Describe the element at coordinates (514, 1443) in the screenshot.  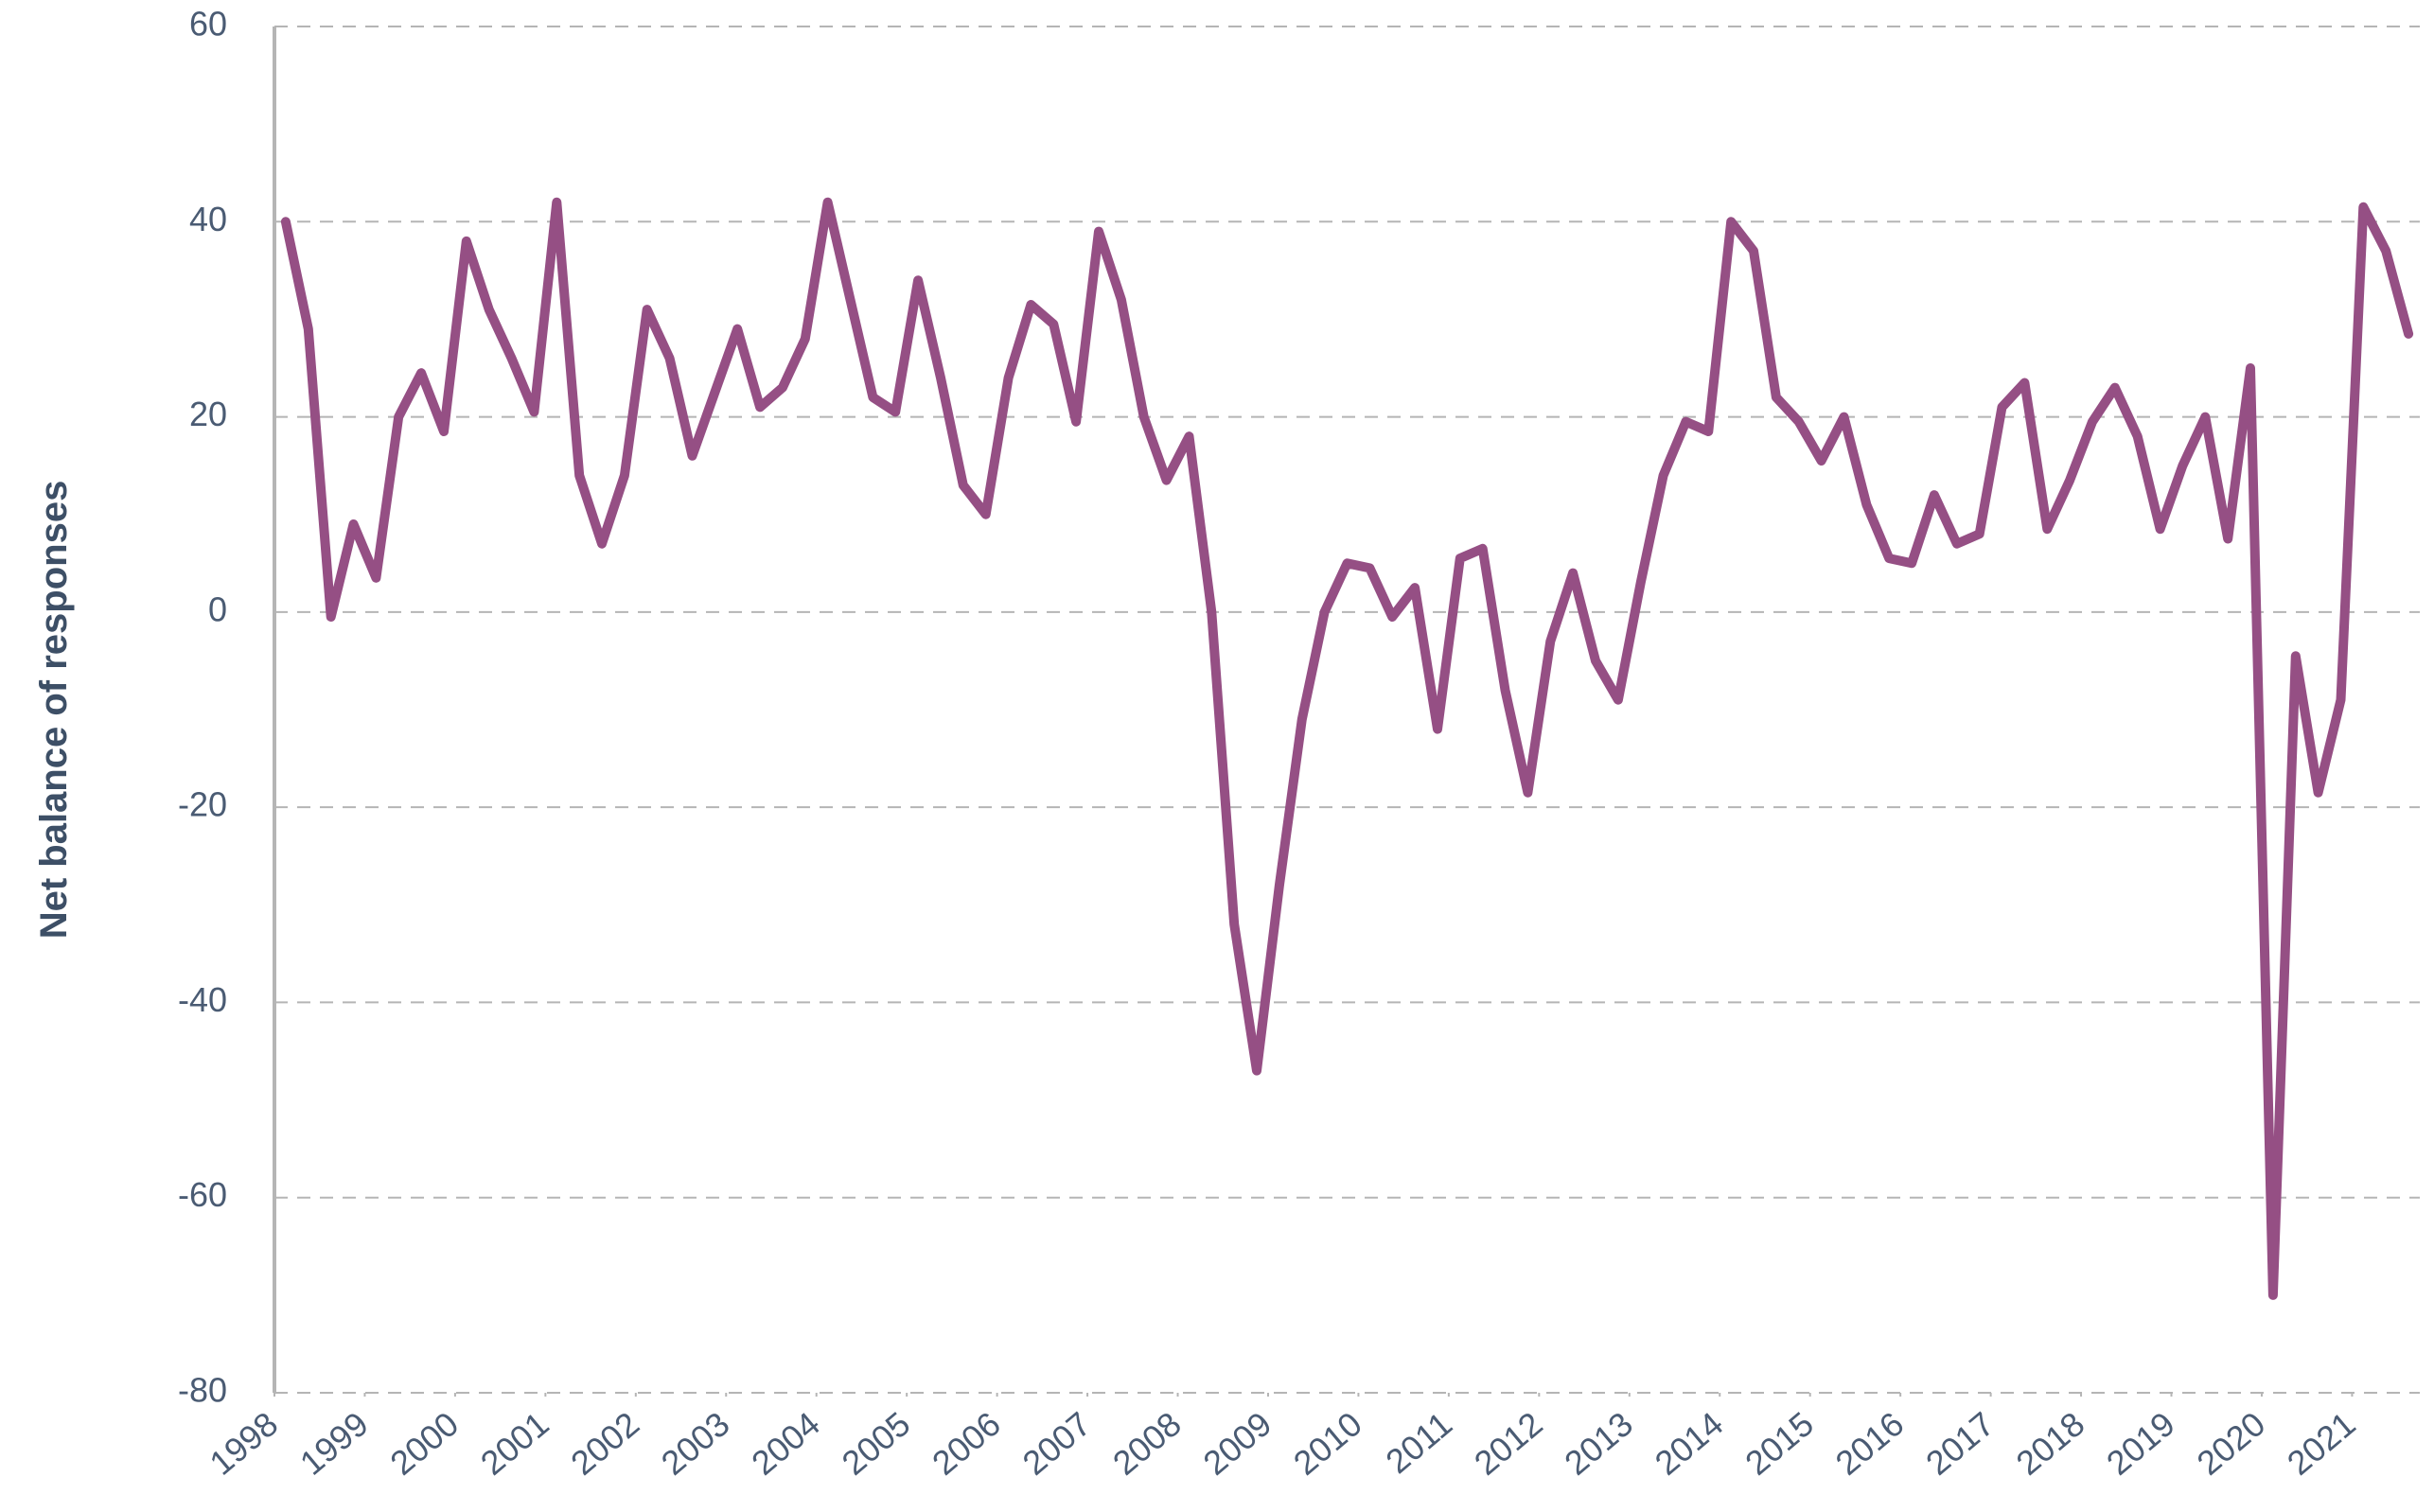
I see `x-tick-label: 2001` at that location.